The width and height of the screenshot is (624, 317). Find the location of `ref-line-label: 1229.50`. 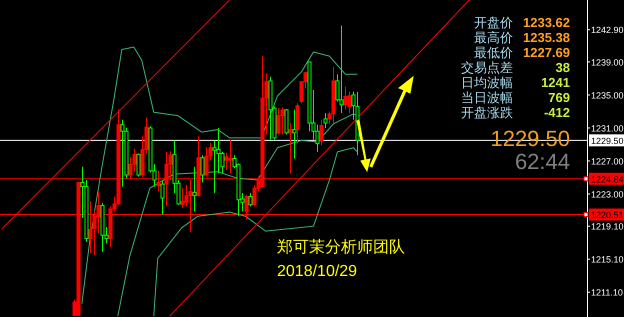

ref-line-label: 1229.50 is located at coordinates (607, 141).